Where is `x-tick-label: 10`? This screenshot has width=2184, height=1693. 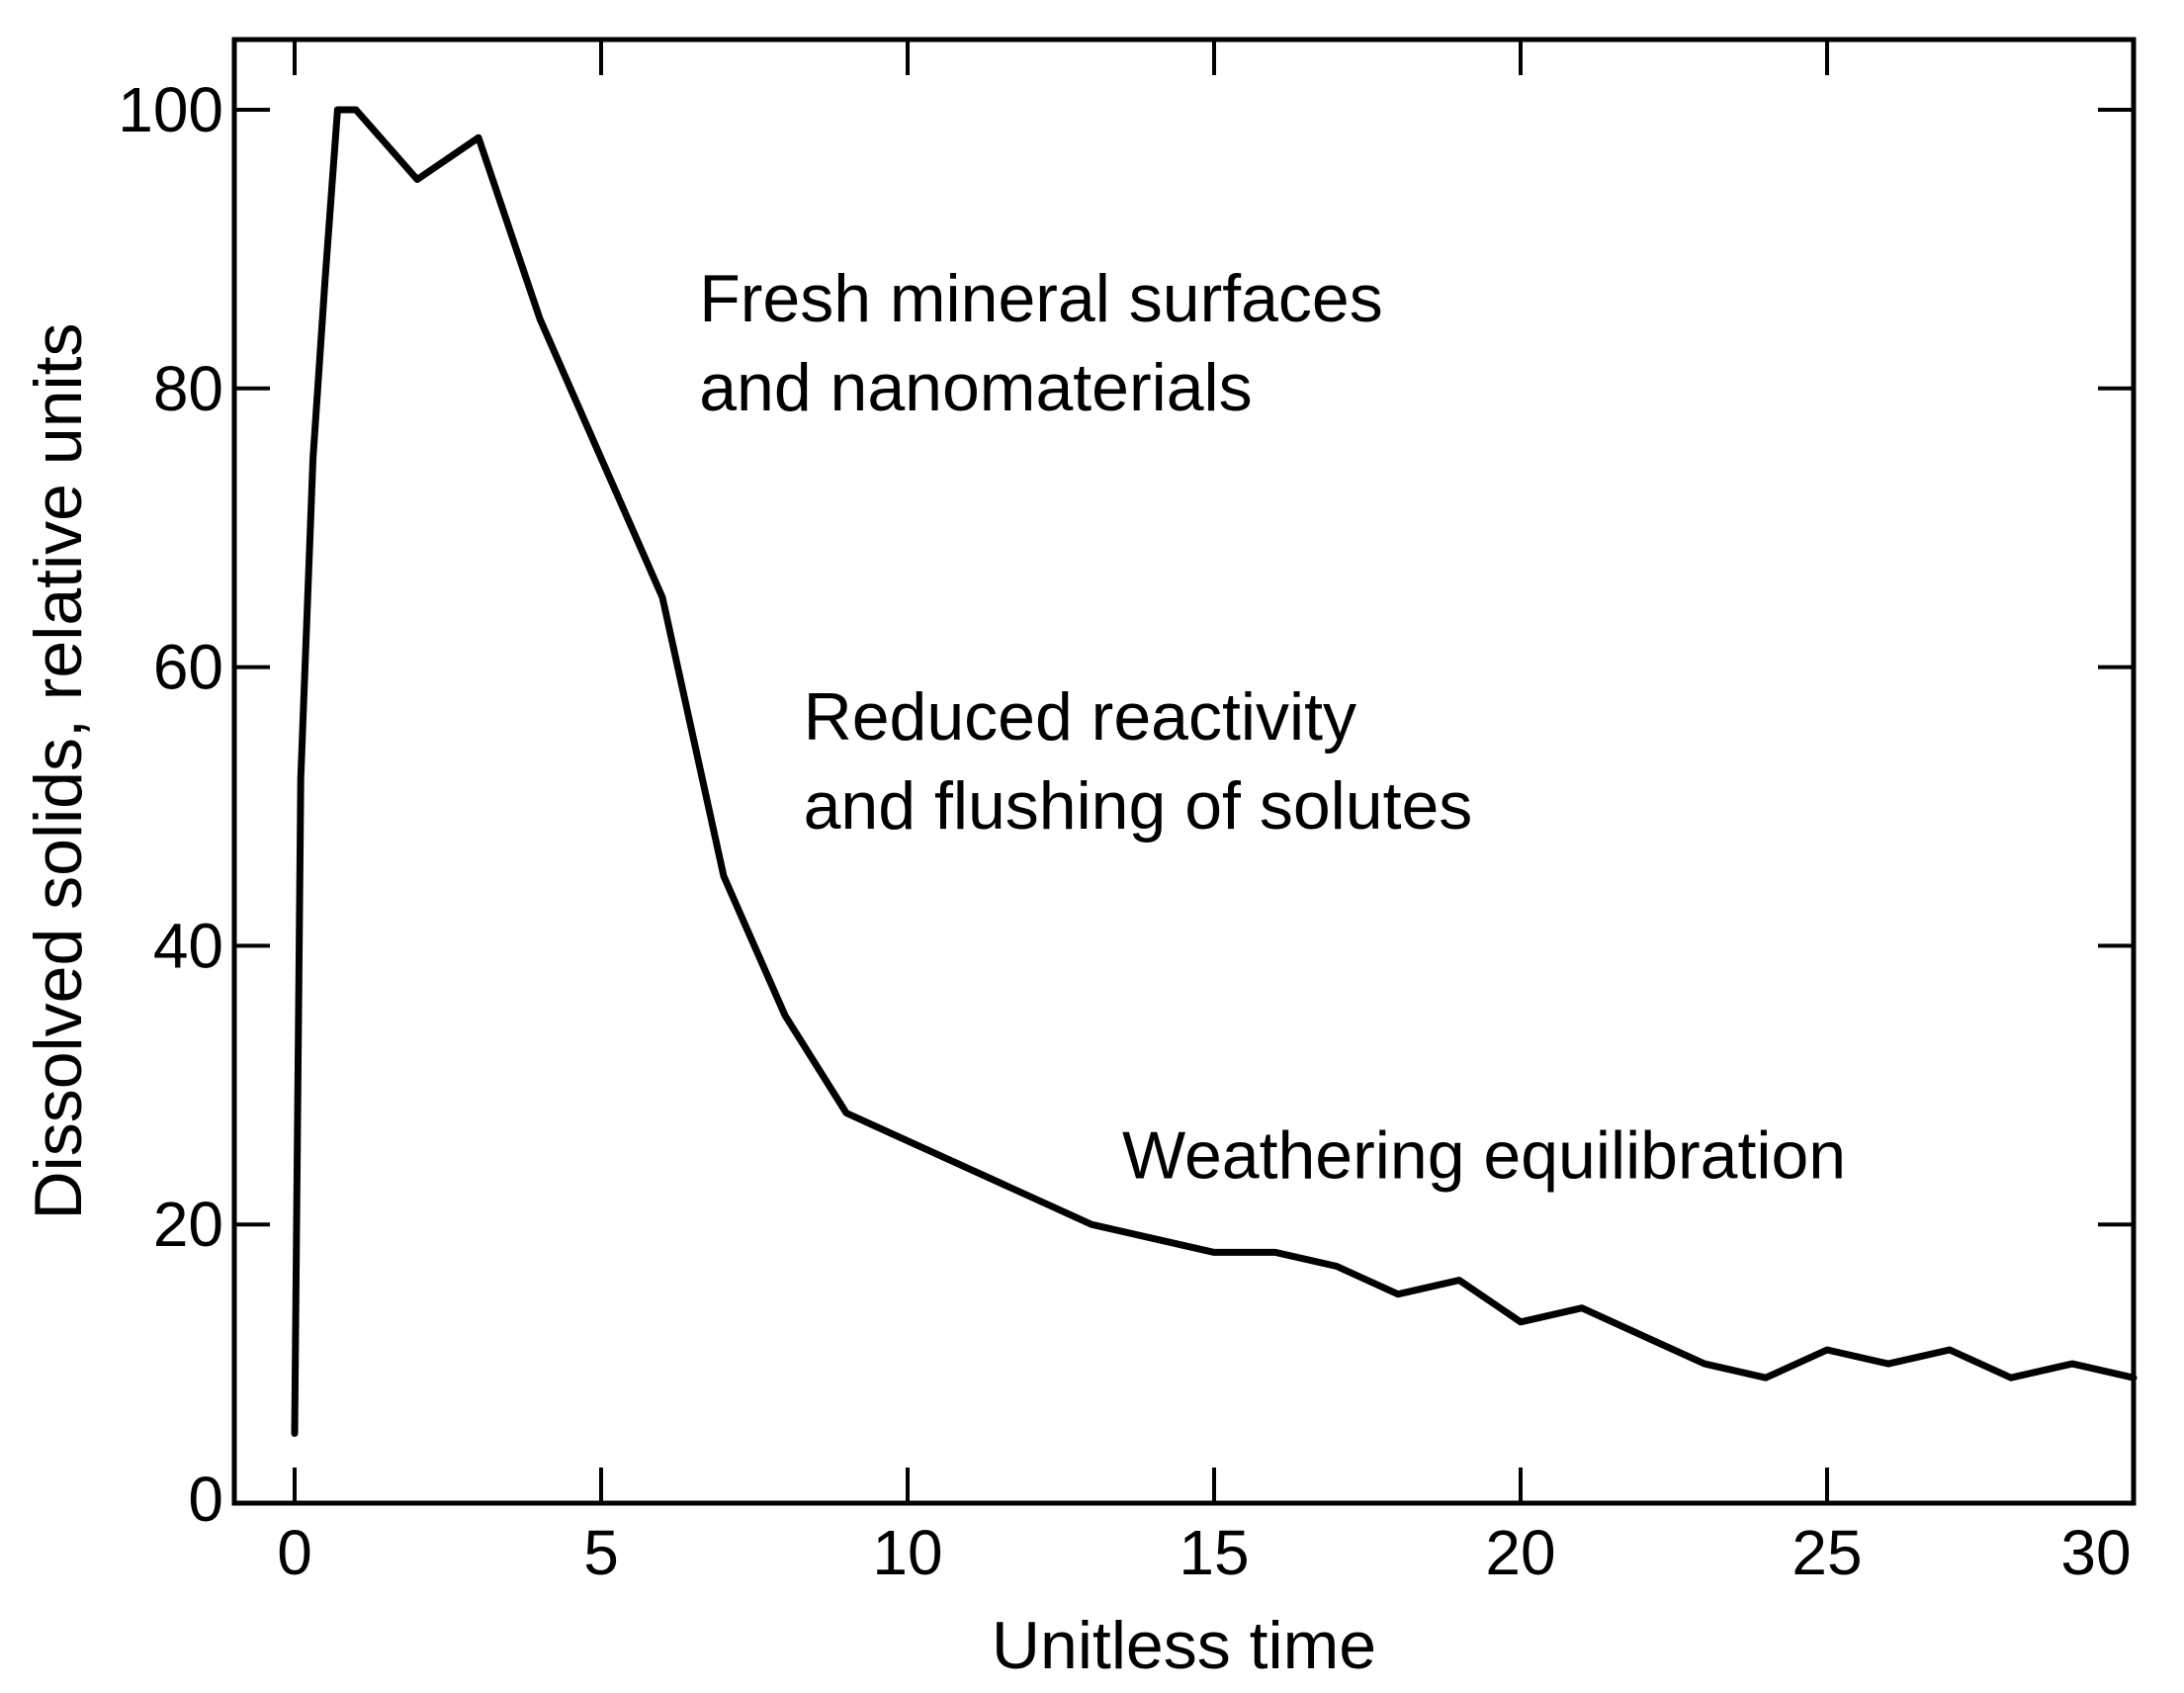 x-tick-label: 10 is located at coordinates (907, 1552).